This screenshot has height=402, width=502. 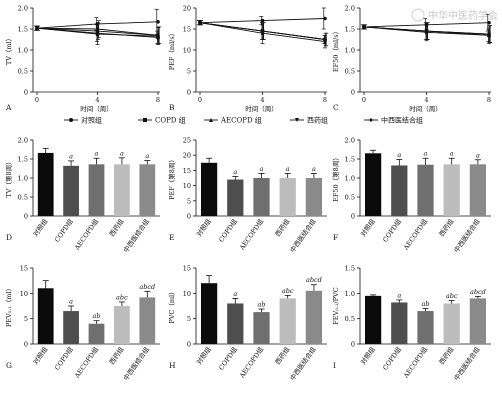 What do you see at coordinates (336, 50) in the screenshot?
I see `y-axis-label: EF50（ml/s）` at bounding box center [336, 50].